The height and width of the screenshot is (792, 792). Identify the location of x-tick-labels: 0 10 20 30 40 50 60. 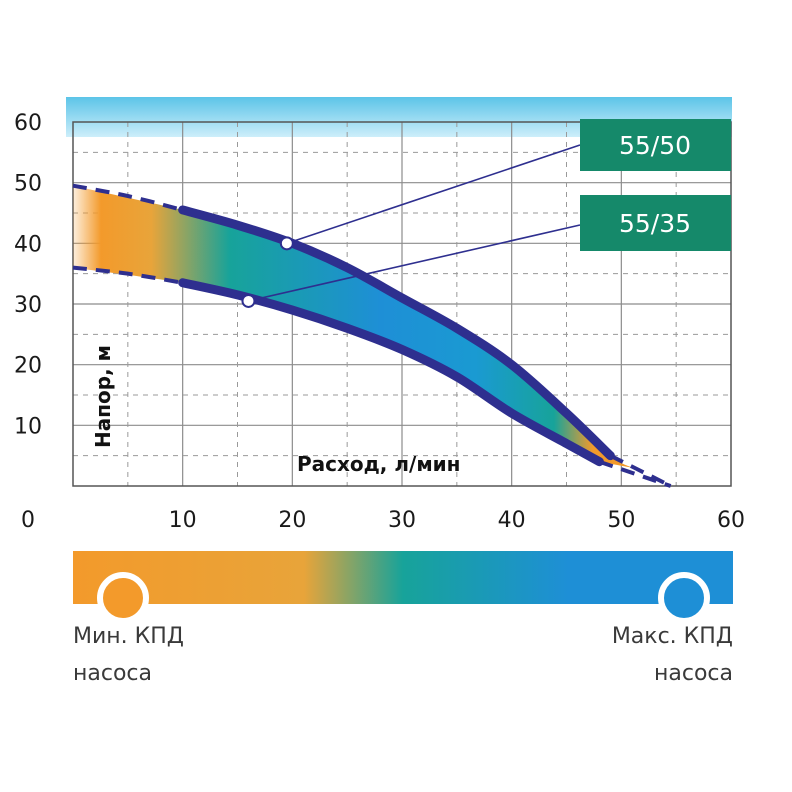
(383, 520).